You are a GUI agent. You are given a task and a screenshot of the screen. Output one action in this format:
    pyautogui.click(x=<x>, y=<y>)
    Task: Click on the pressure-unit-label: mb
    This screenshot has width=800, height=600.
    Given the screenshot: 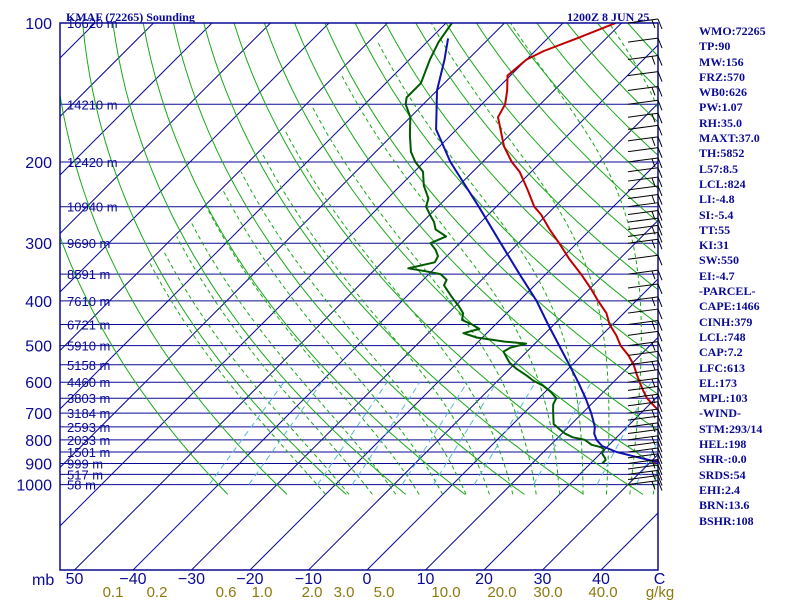 What is the action you would take?
    pyautogui.click(x=43, y=580)
    